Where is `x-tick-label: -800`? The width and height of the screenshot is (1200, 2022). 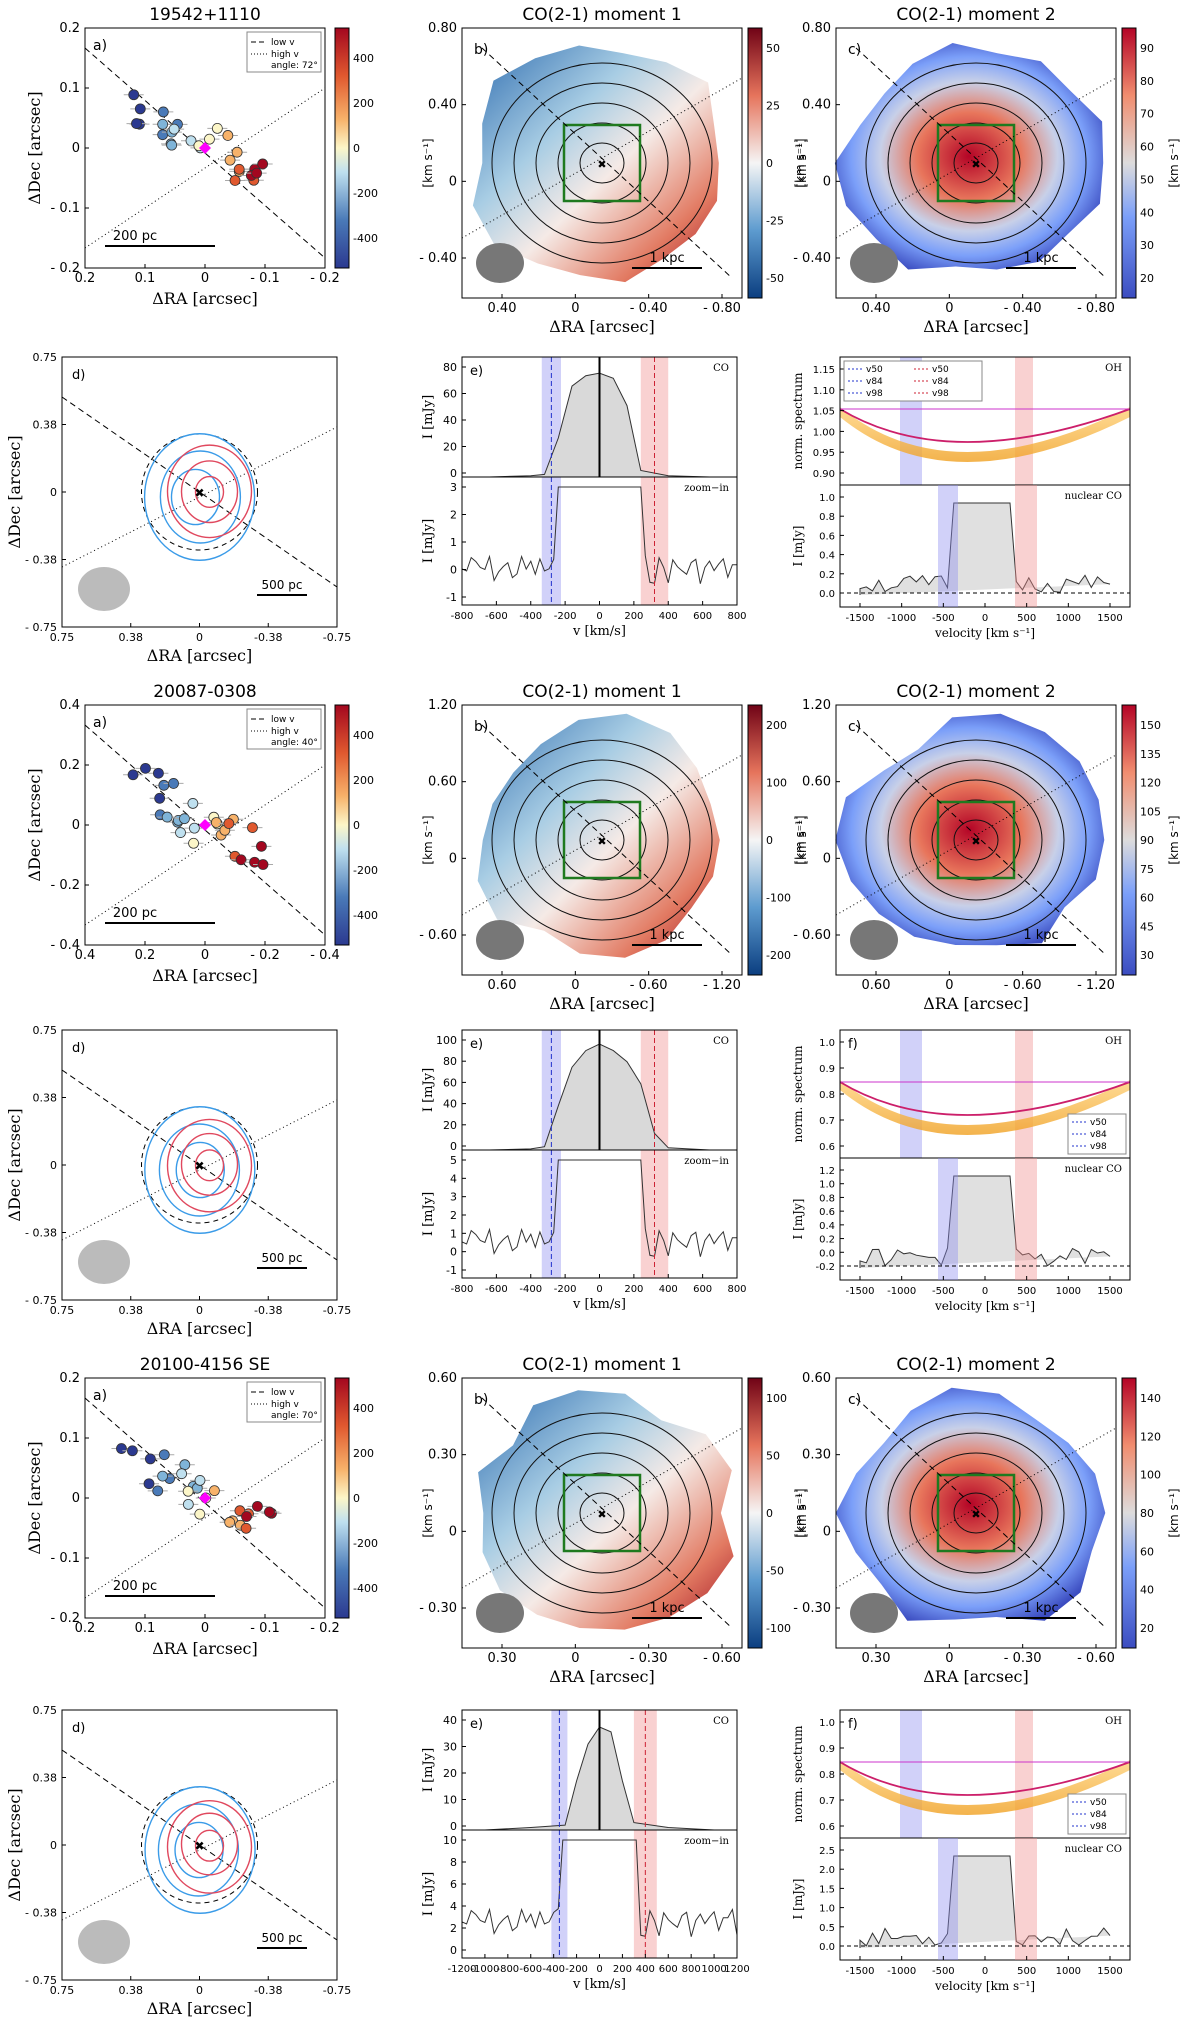
x-tick-label: -800 is located at coordinates (507, 1969).